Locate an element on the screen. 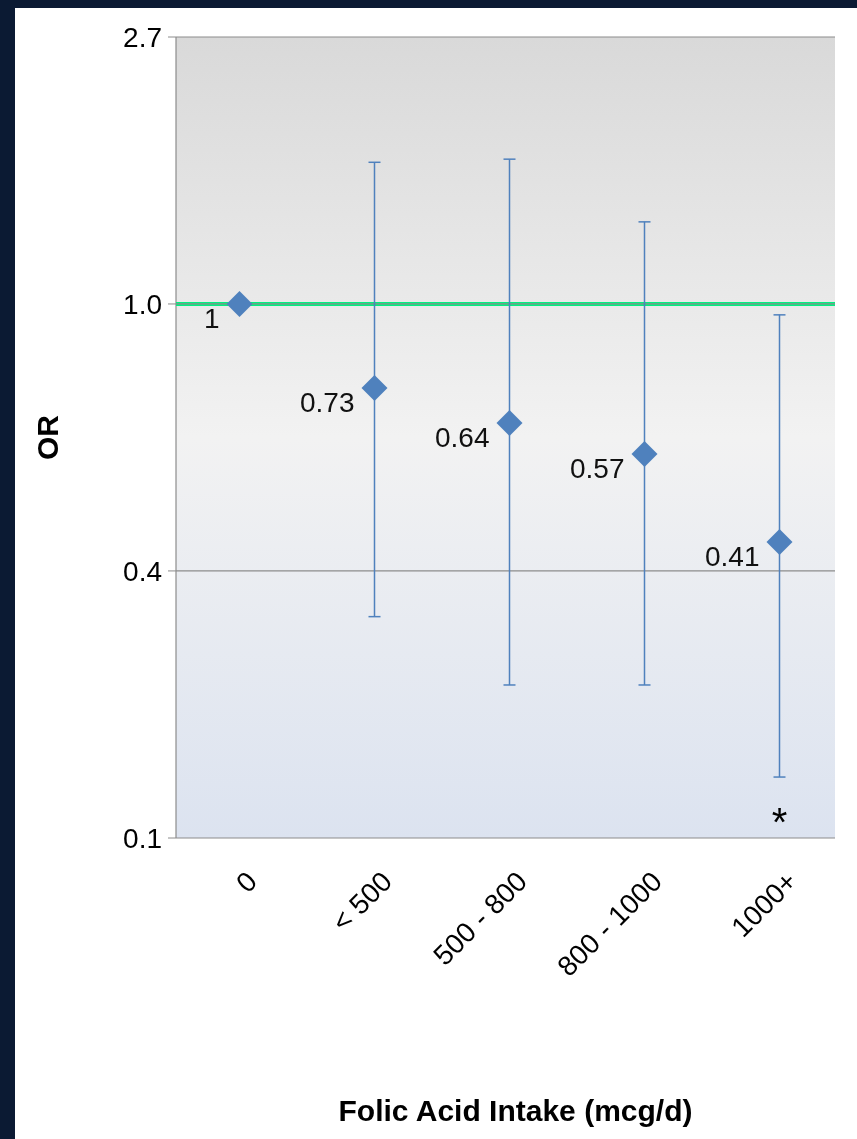  x-tick-label: 500 - 800 is located at coordinates (480, 918).